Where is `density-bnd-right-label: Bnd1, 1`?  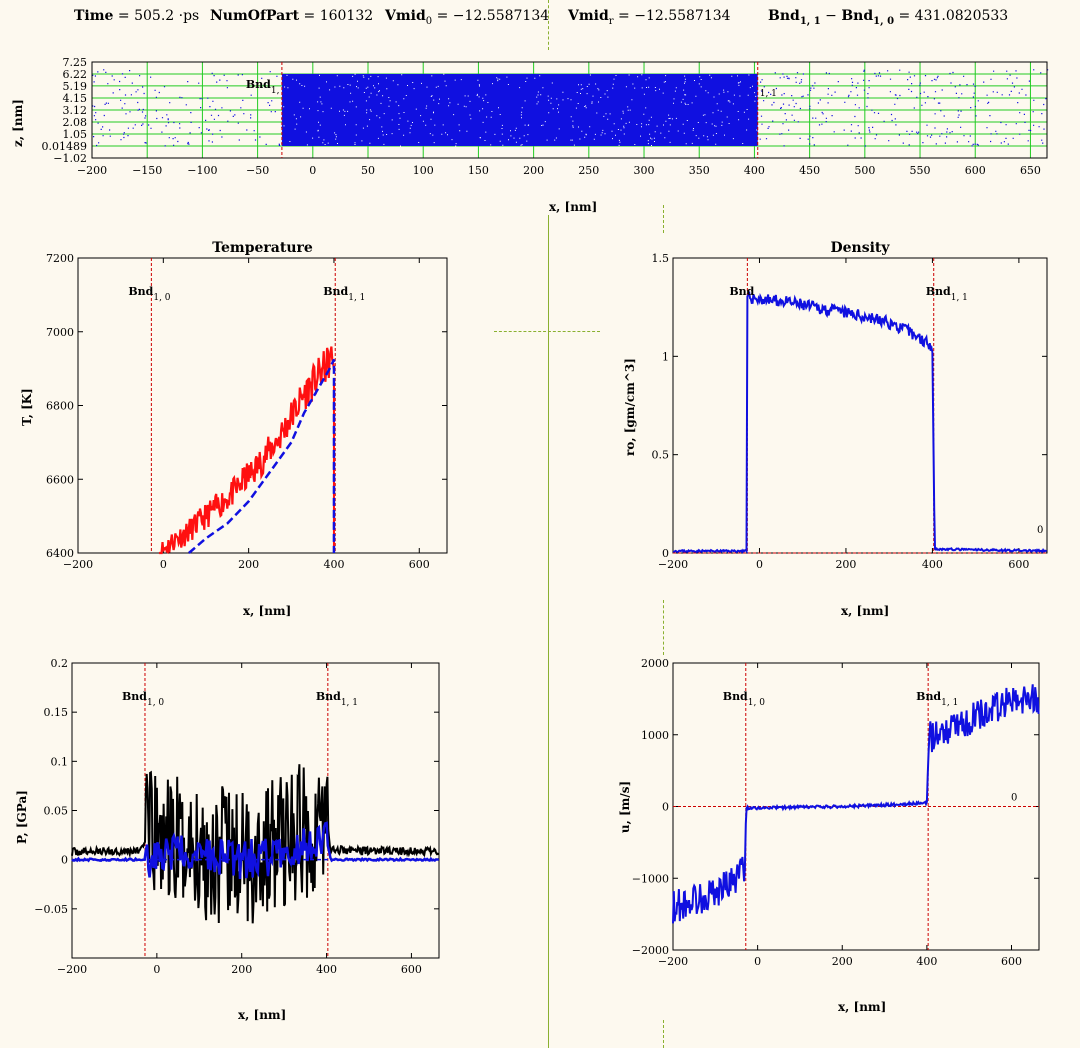 density-bnd-right-label: Bnd1, 1 is located at coordinates (947, 294).